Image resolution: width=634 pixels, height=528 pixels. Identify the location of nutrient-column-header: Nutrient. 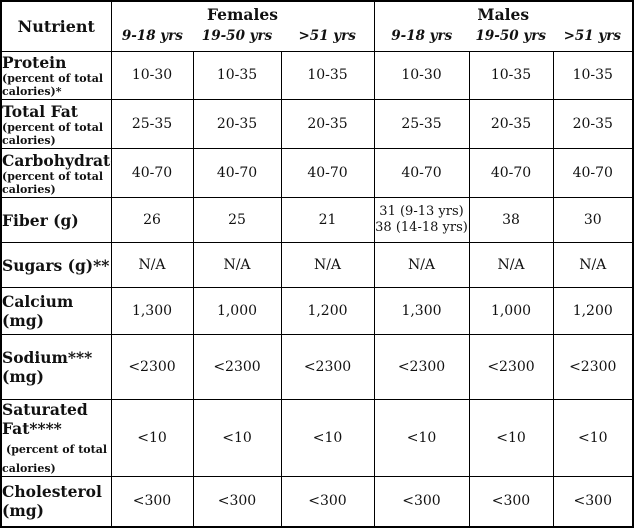
(56, 26).